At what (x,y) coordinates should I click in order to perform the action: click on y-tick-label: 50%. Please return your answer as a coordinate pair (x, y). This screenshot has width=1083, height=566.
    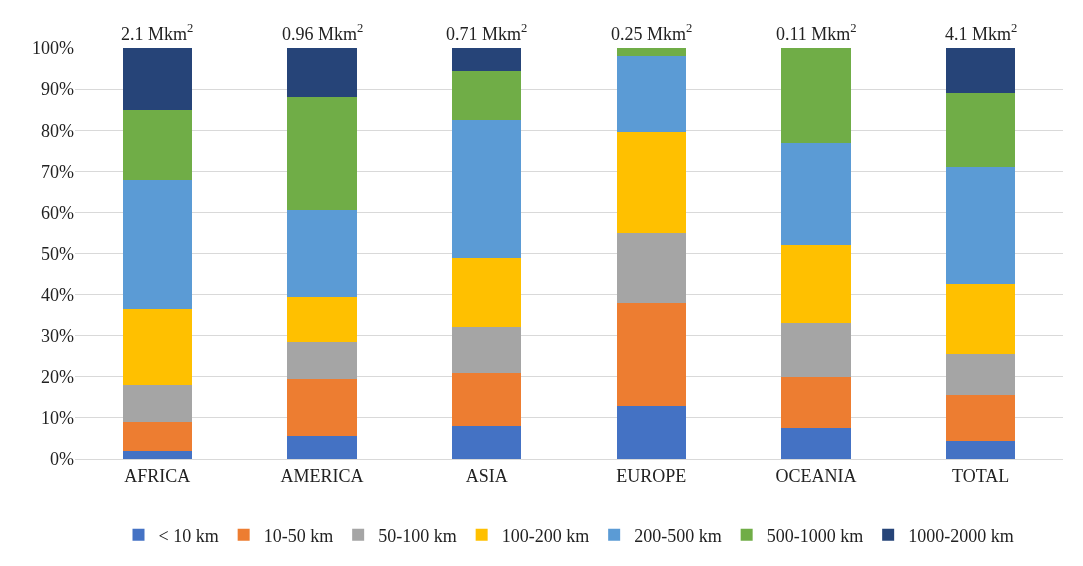
    Looking at the image, I should click on (57, 253).